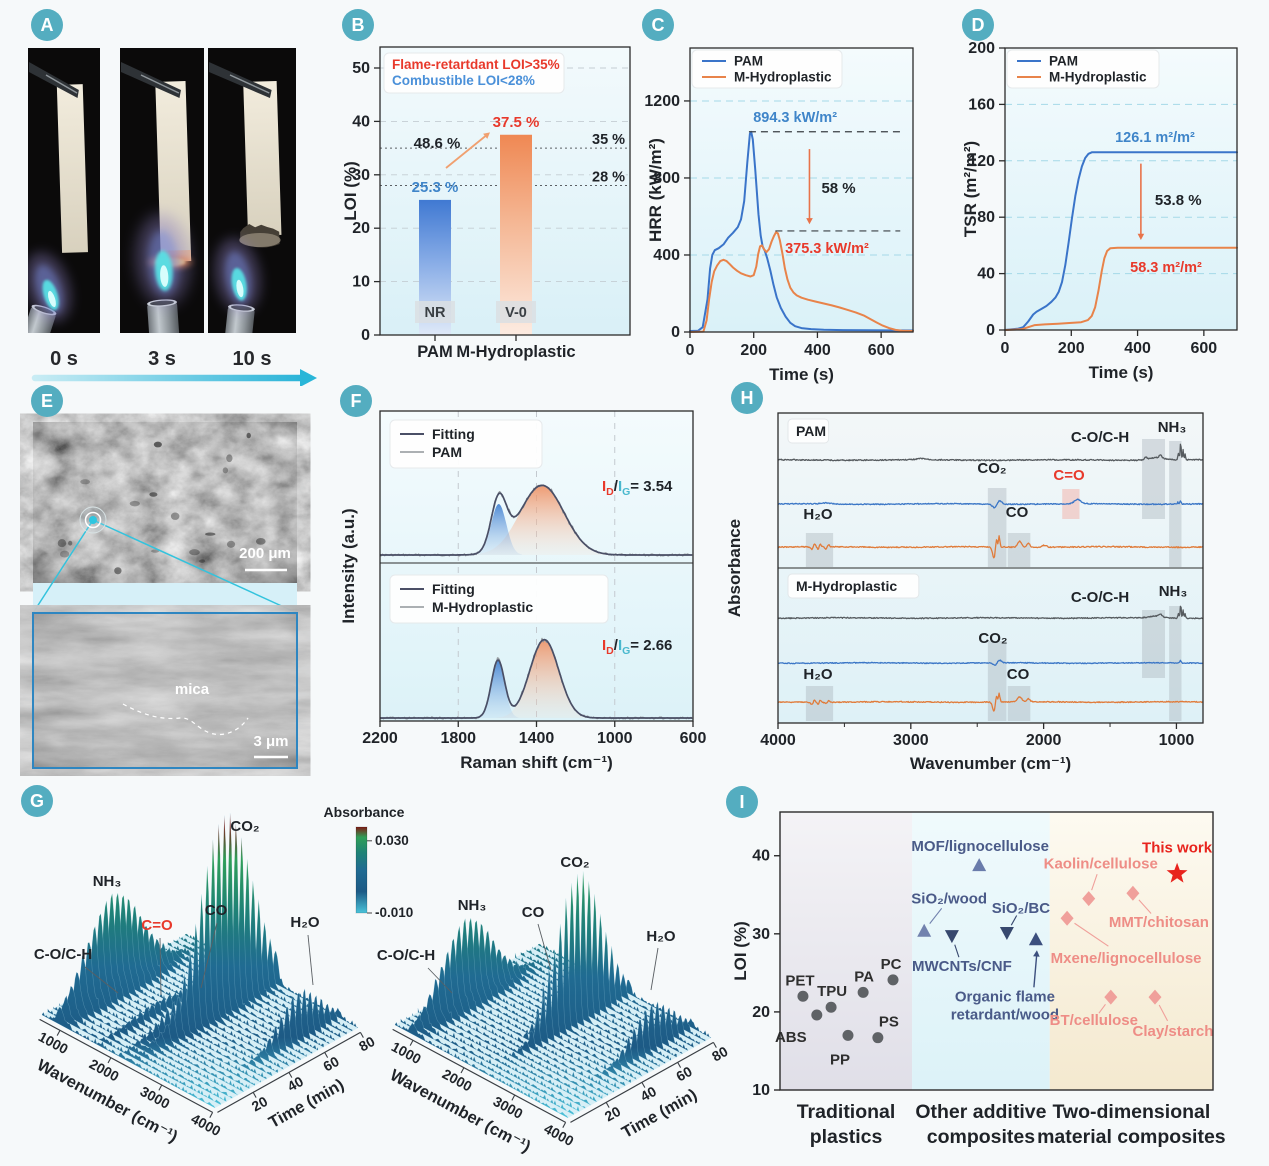  I want to click on x-axis-title: Raman shift (cm⁻¹), so click(536, 762).